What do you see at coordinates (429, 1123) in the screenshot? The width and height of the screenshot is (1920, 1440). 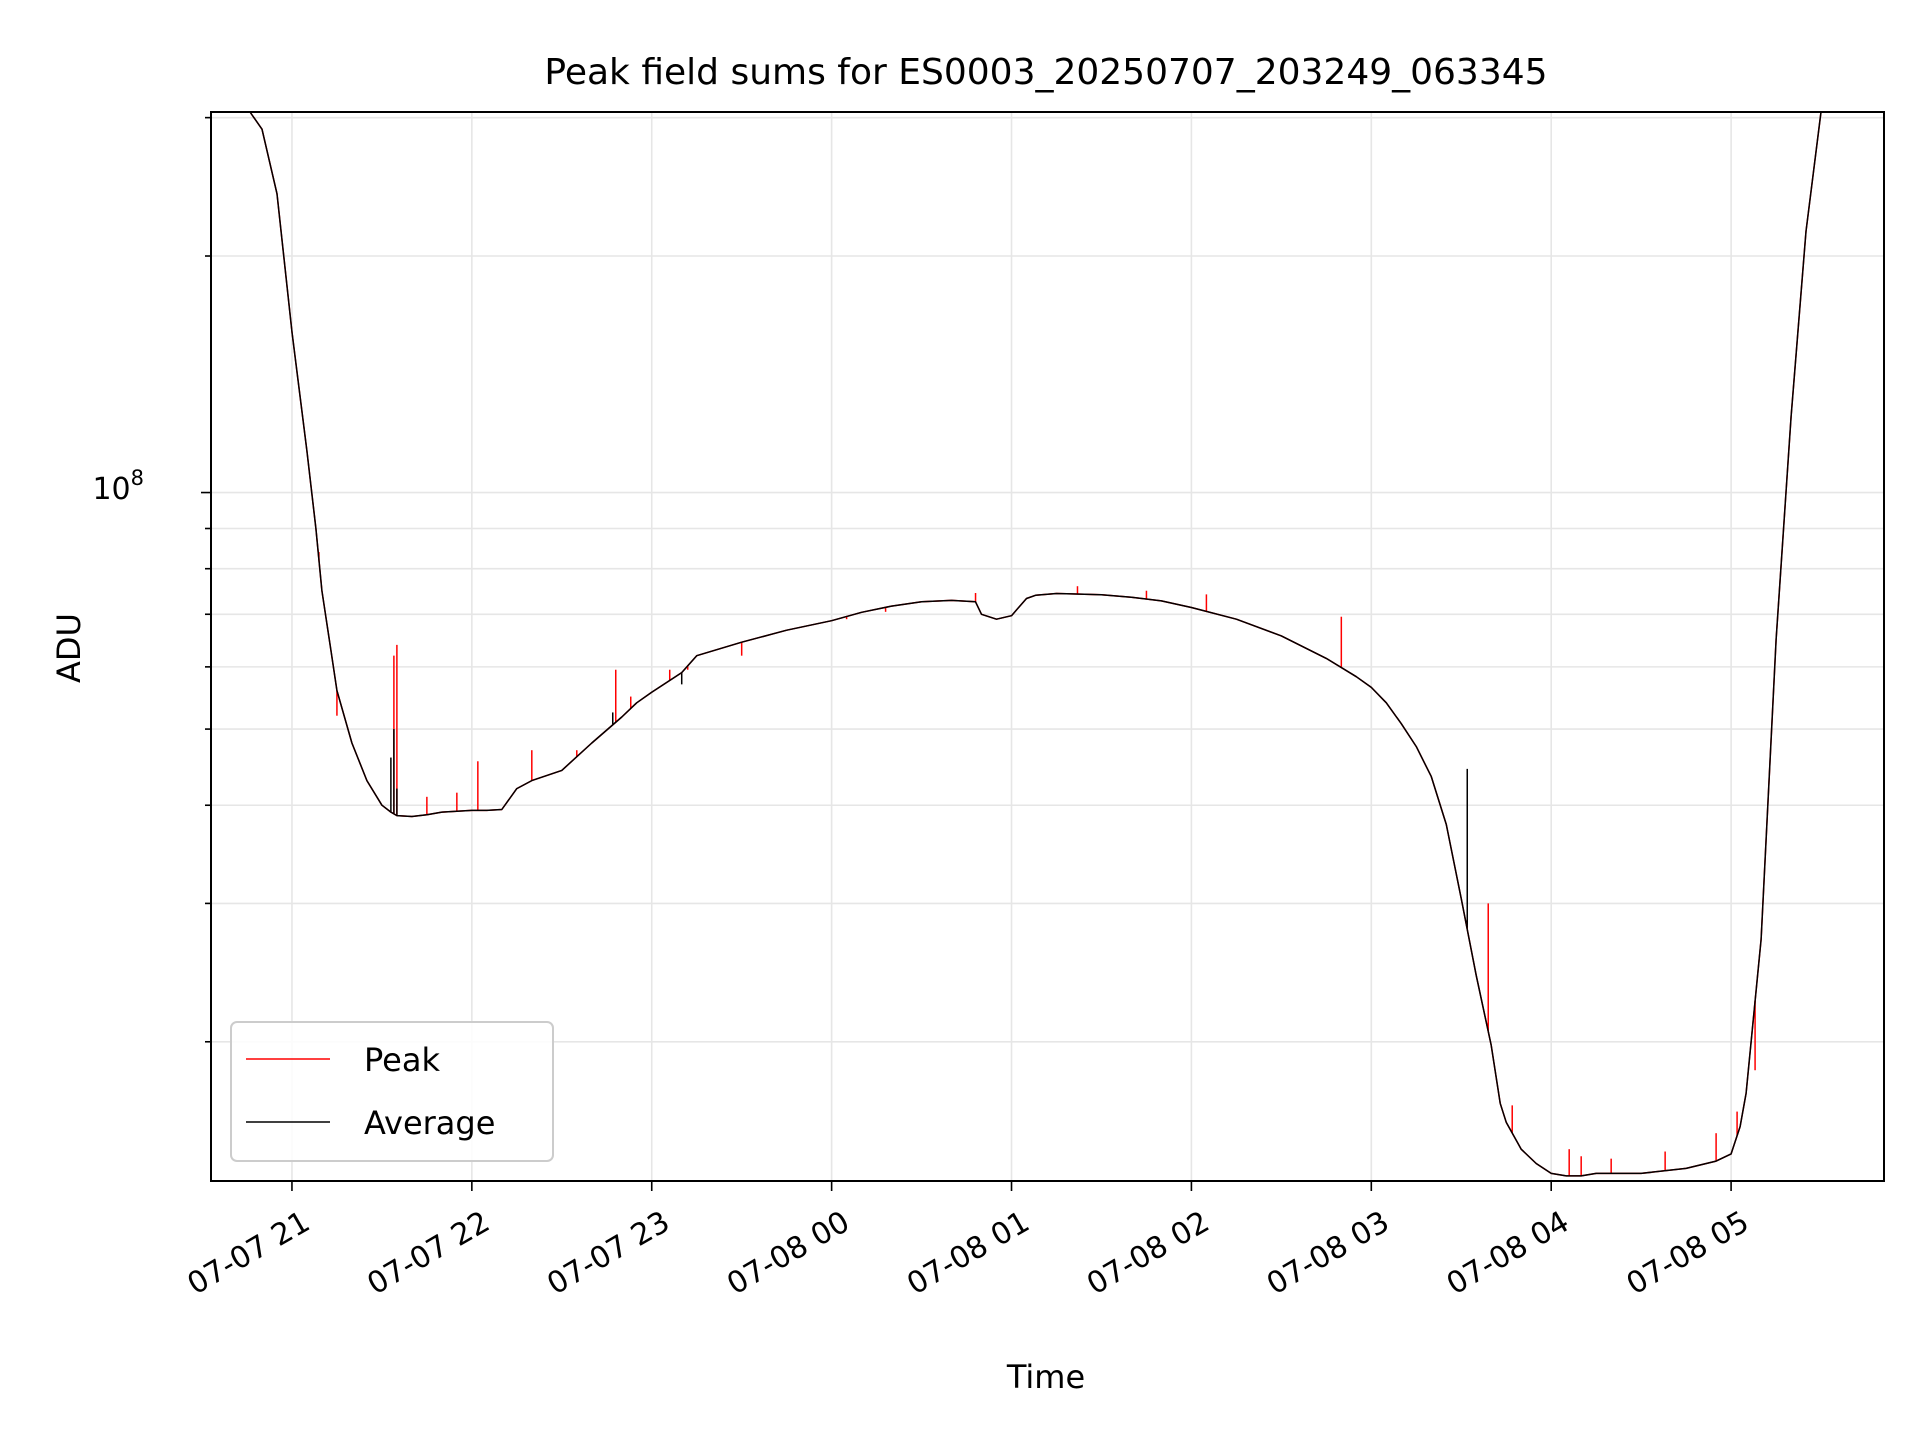 I see `legend-average-label: Average` at bounding box center [429, 1123].